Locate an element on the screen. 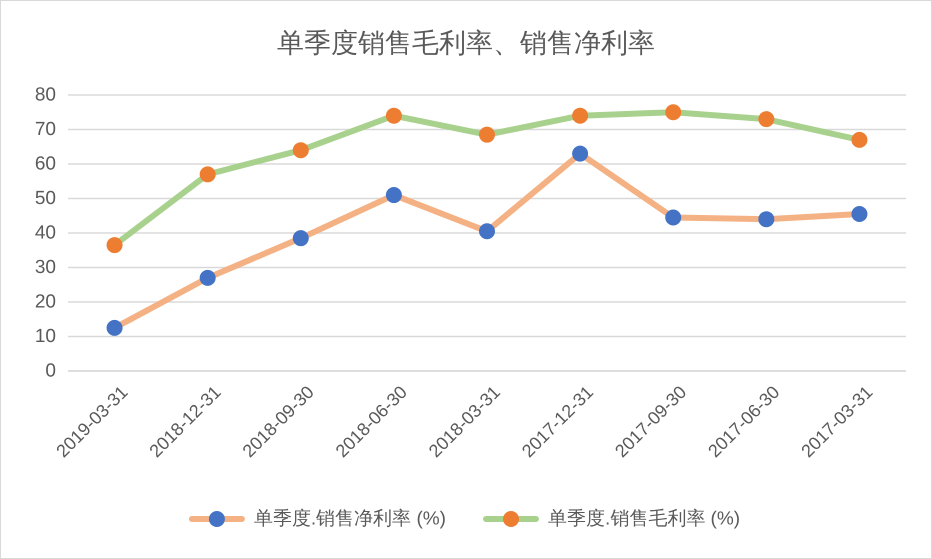 The width and height of the screenshot is (932, 559). ytick-label: 10 is located at coordinates (45, 336).